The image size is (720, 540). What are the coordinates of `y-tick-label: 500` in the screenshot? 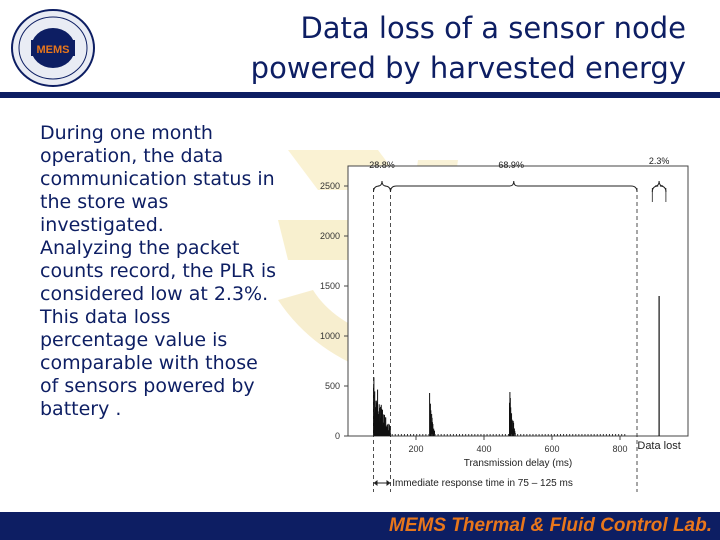 It's located at (332, 386).